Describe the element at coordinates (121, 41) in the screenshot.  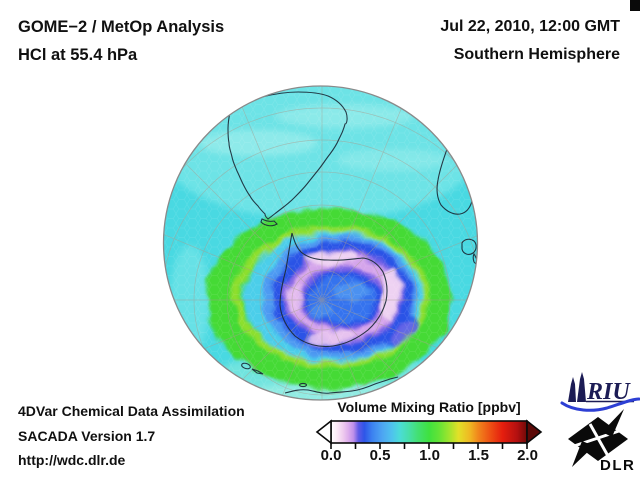
I see `figure-title-block: GOME−2 / MetOp Analysis HCl at 55.4 hPa` at that location.